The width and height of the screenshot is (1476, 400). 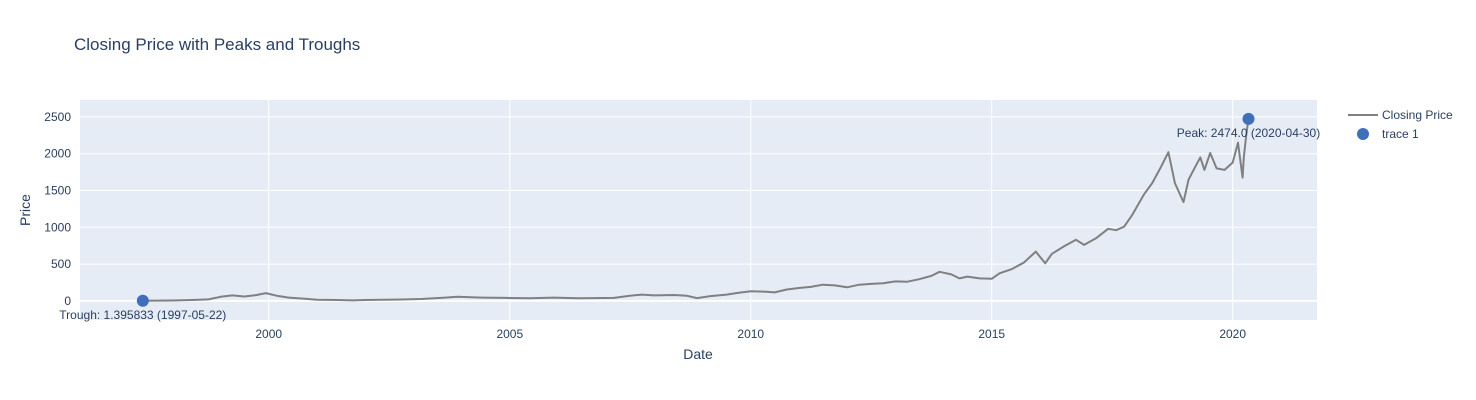 I want to click on legend-label: Closing Price, so click(x=1417, y=115).